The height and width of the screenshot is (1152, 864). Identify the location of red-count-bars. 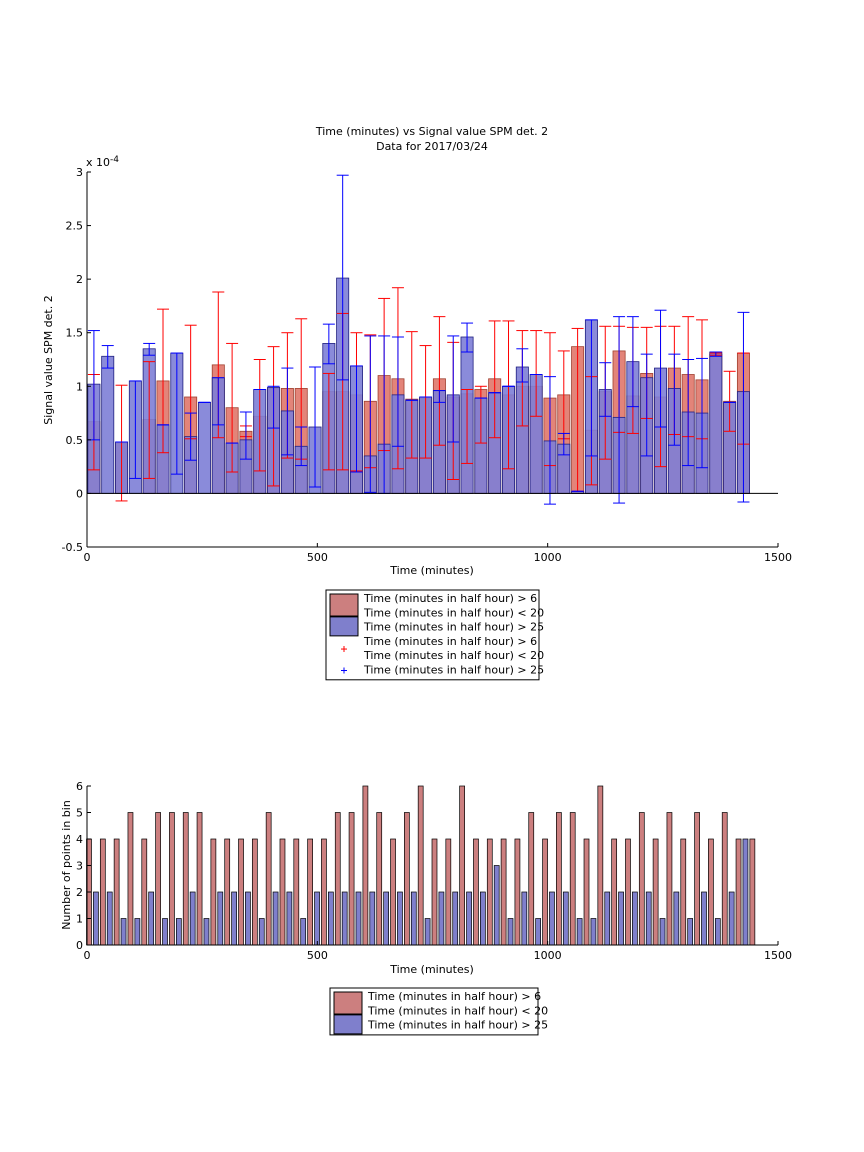
(421, 865).